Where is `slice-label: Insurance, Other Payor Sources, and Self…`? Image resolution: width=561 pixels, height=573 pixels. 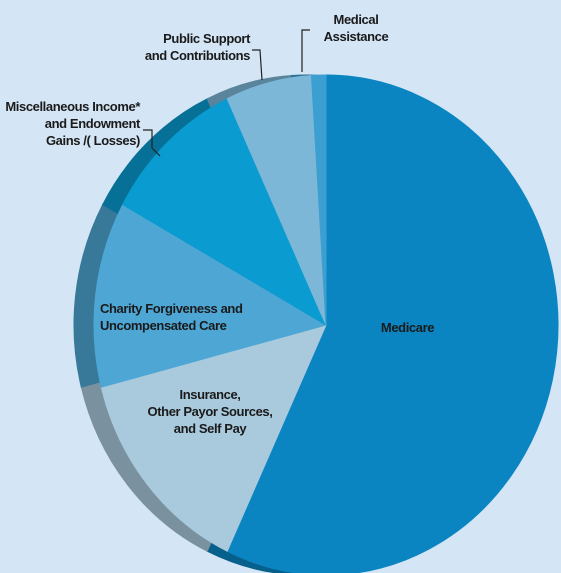 slice-label: Insurance, Other Payor Sources, and Self… is located at coordinates (210, 411).